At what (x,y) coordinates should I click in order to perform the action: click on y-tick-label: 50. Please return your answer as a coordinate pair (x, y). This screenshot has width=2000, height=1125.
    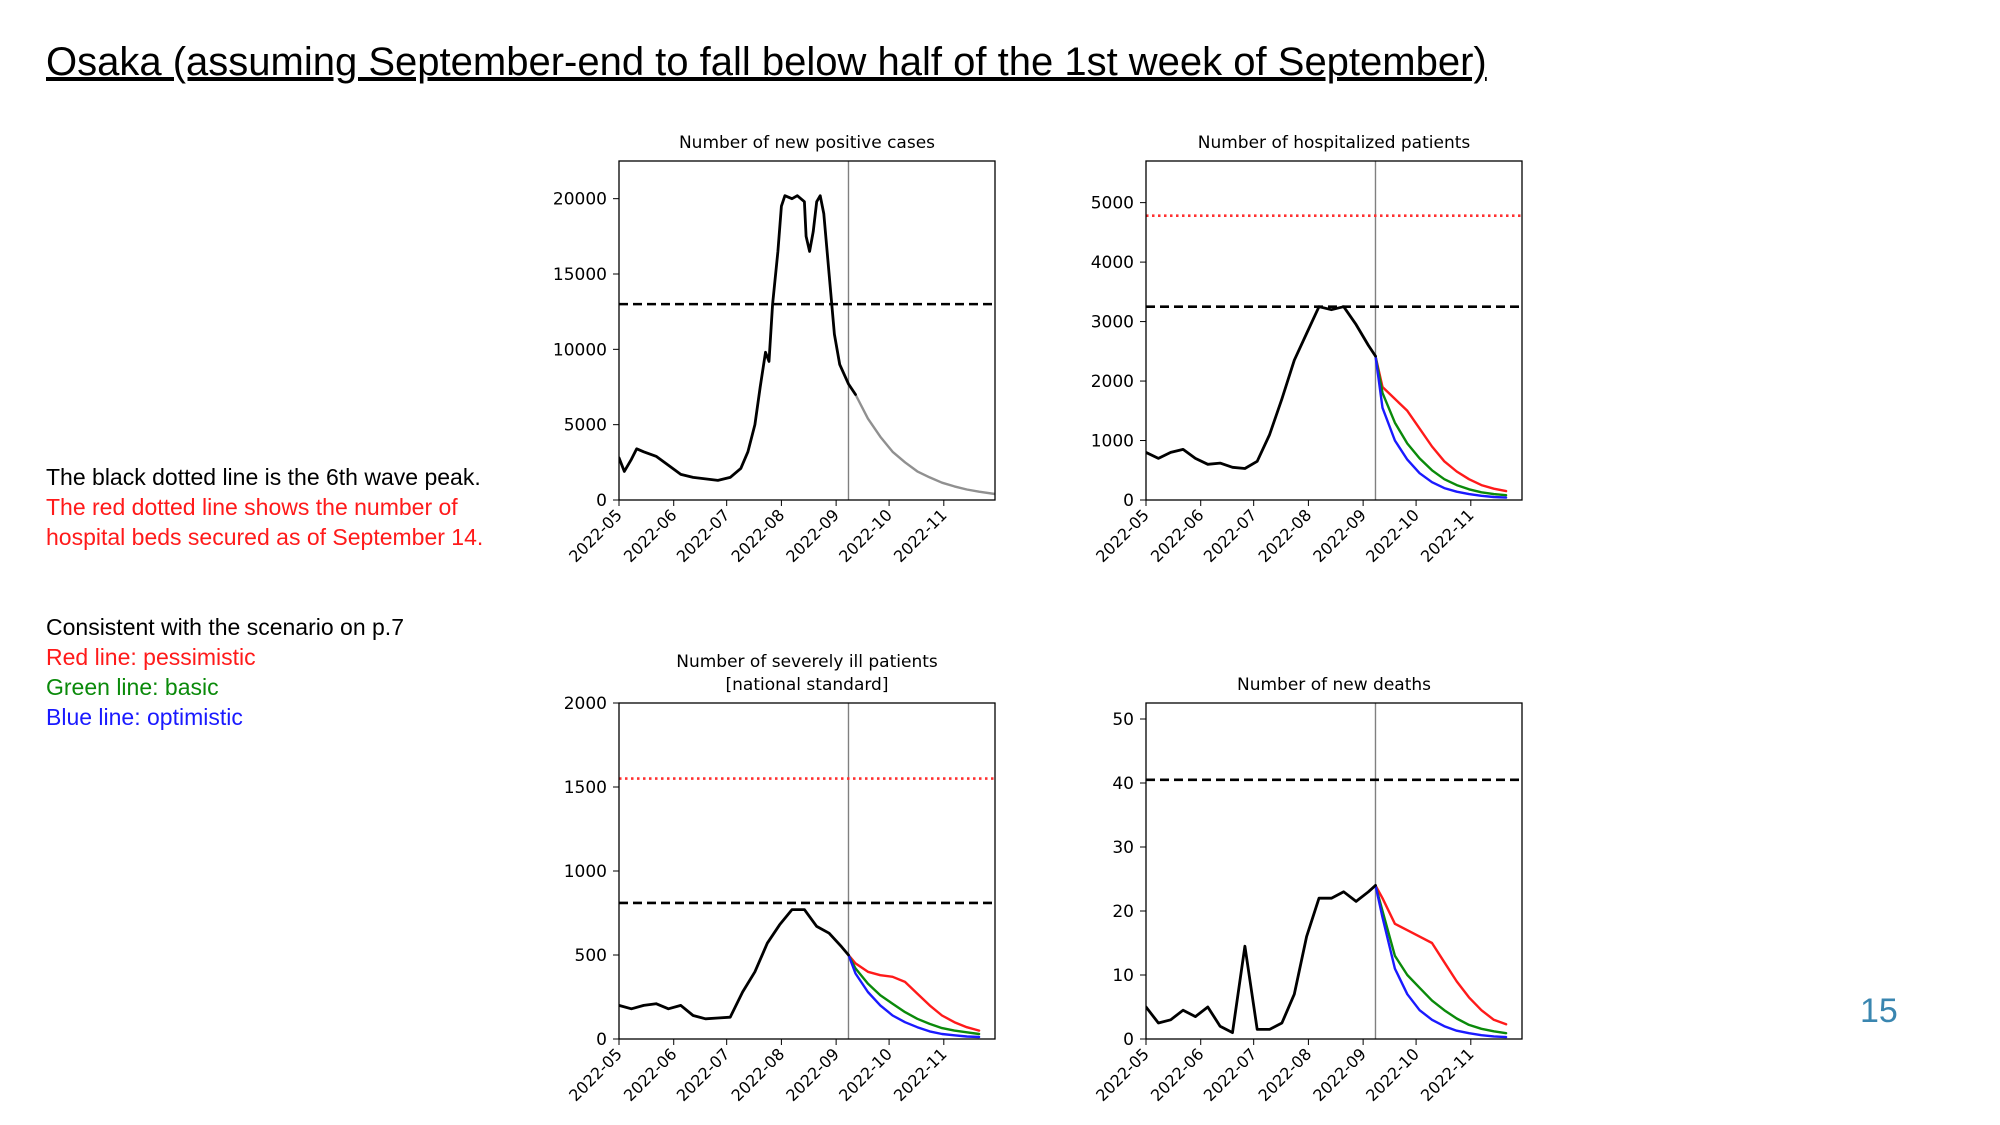
    Looking at the image, I should click on (1123, 720).